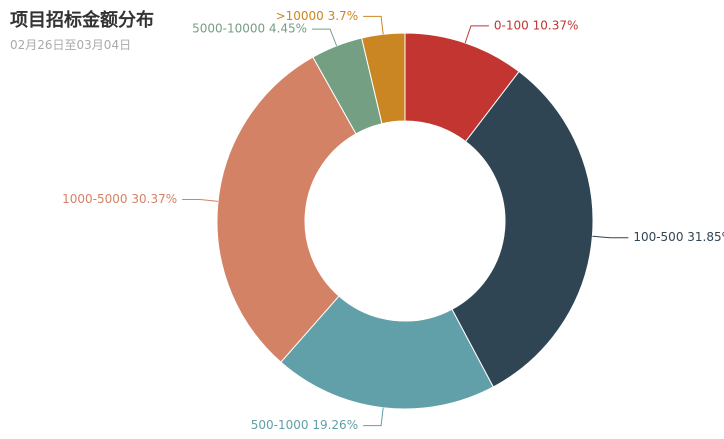 Image resolution: width=724 pixels, height=439 pixels. Describe the element at coordinates (71, 45) in the screenshot. I see `chart-subtitle: 02月26日至03月04日` at that location.